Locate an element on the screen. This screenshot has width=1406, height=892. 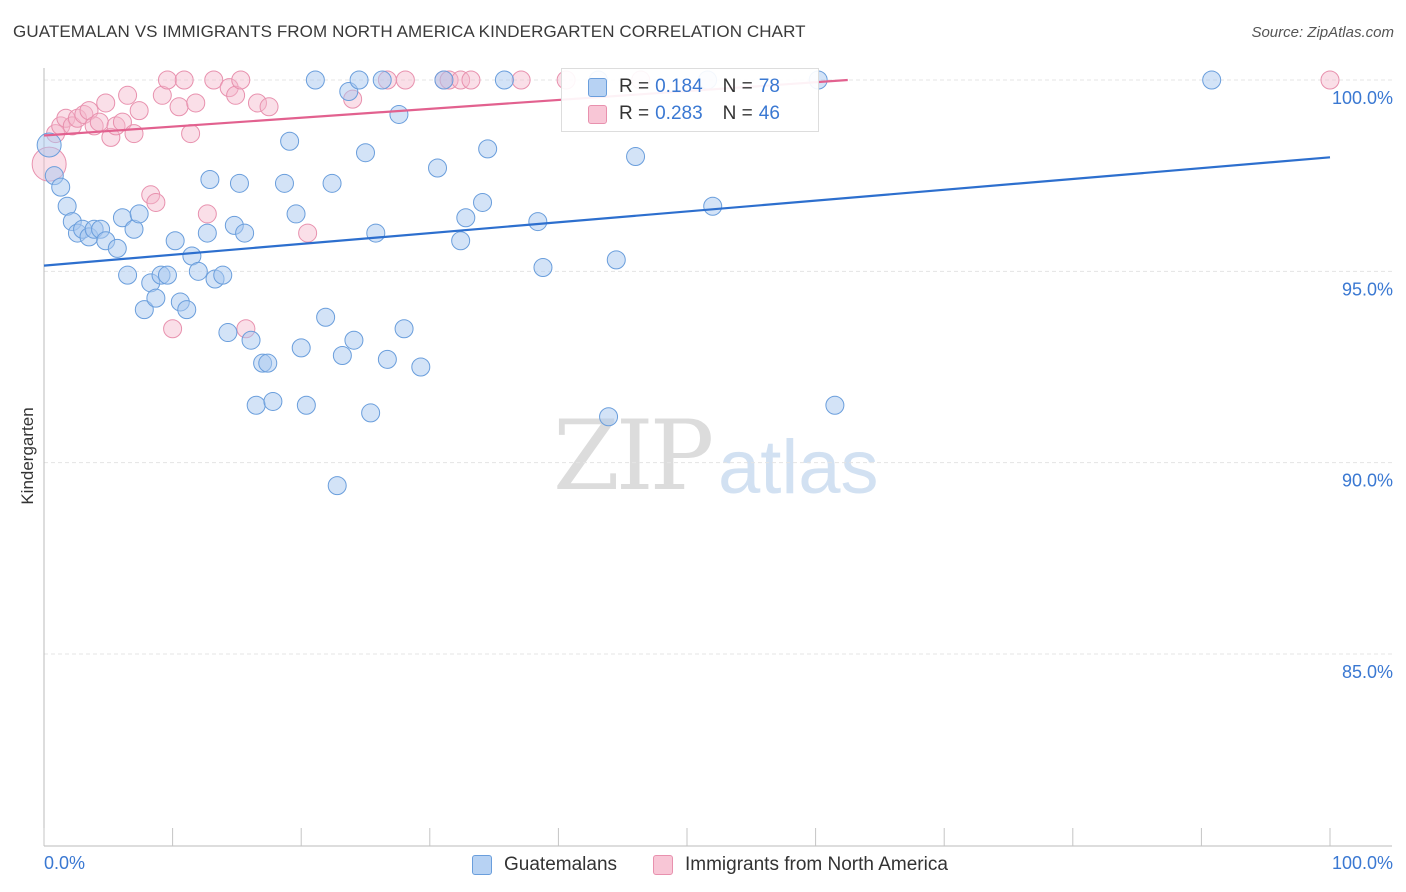
legend-r-value: 0.184 is located at coordinates (679, 86).